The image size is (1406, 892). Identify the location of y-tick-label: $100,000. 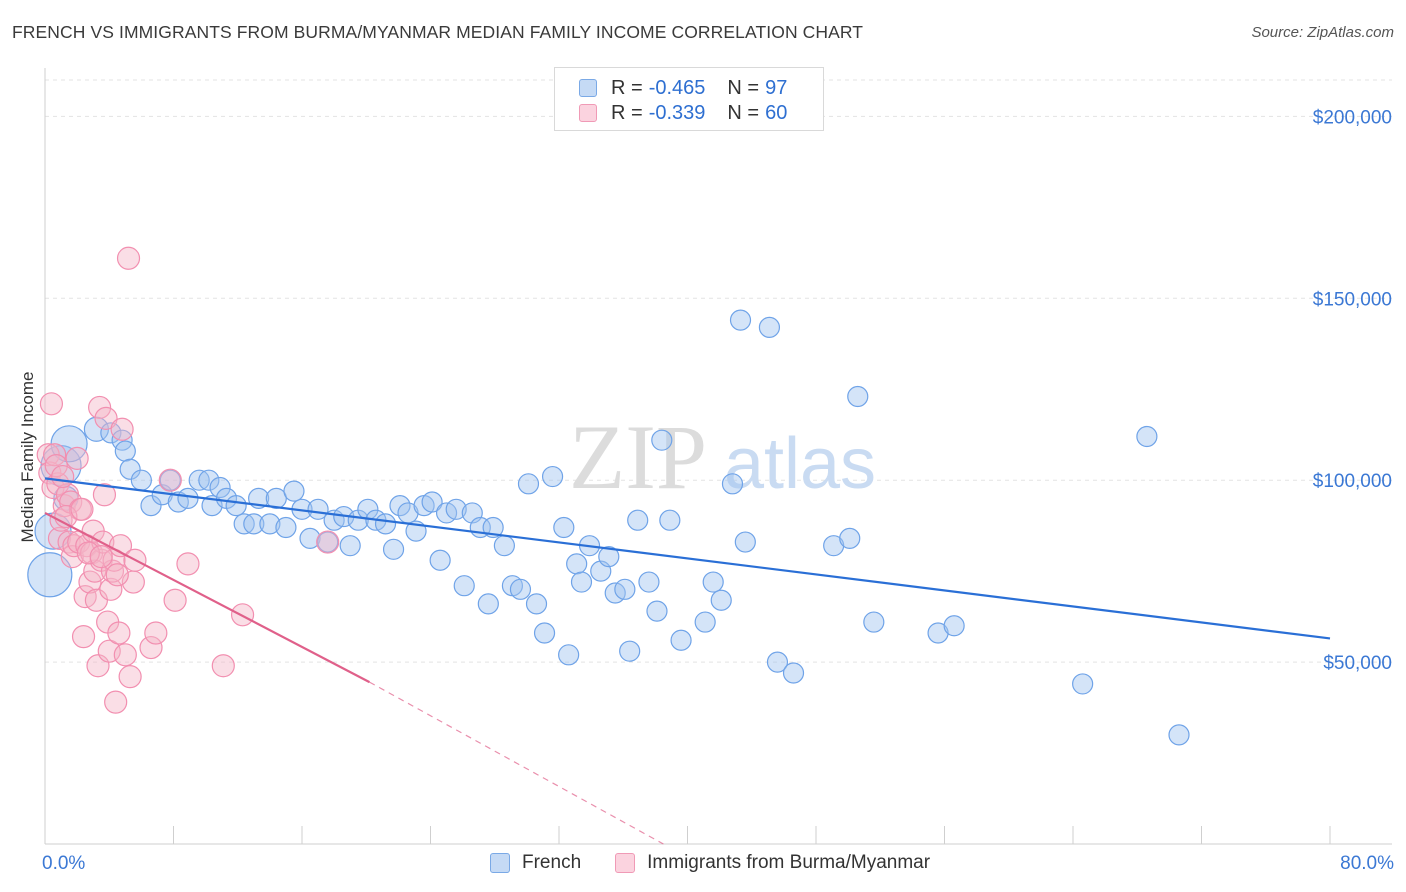
(1352, 481).